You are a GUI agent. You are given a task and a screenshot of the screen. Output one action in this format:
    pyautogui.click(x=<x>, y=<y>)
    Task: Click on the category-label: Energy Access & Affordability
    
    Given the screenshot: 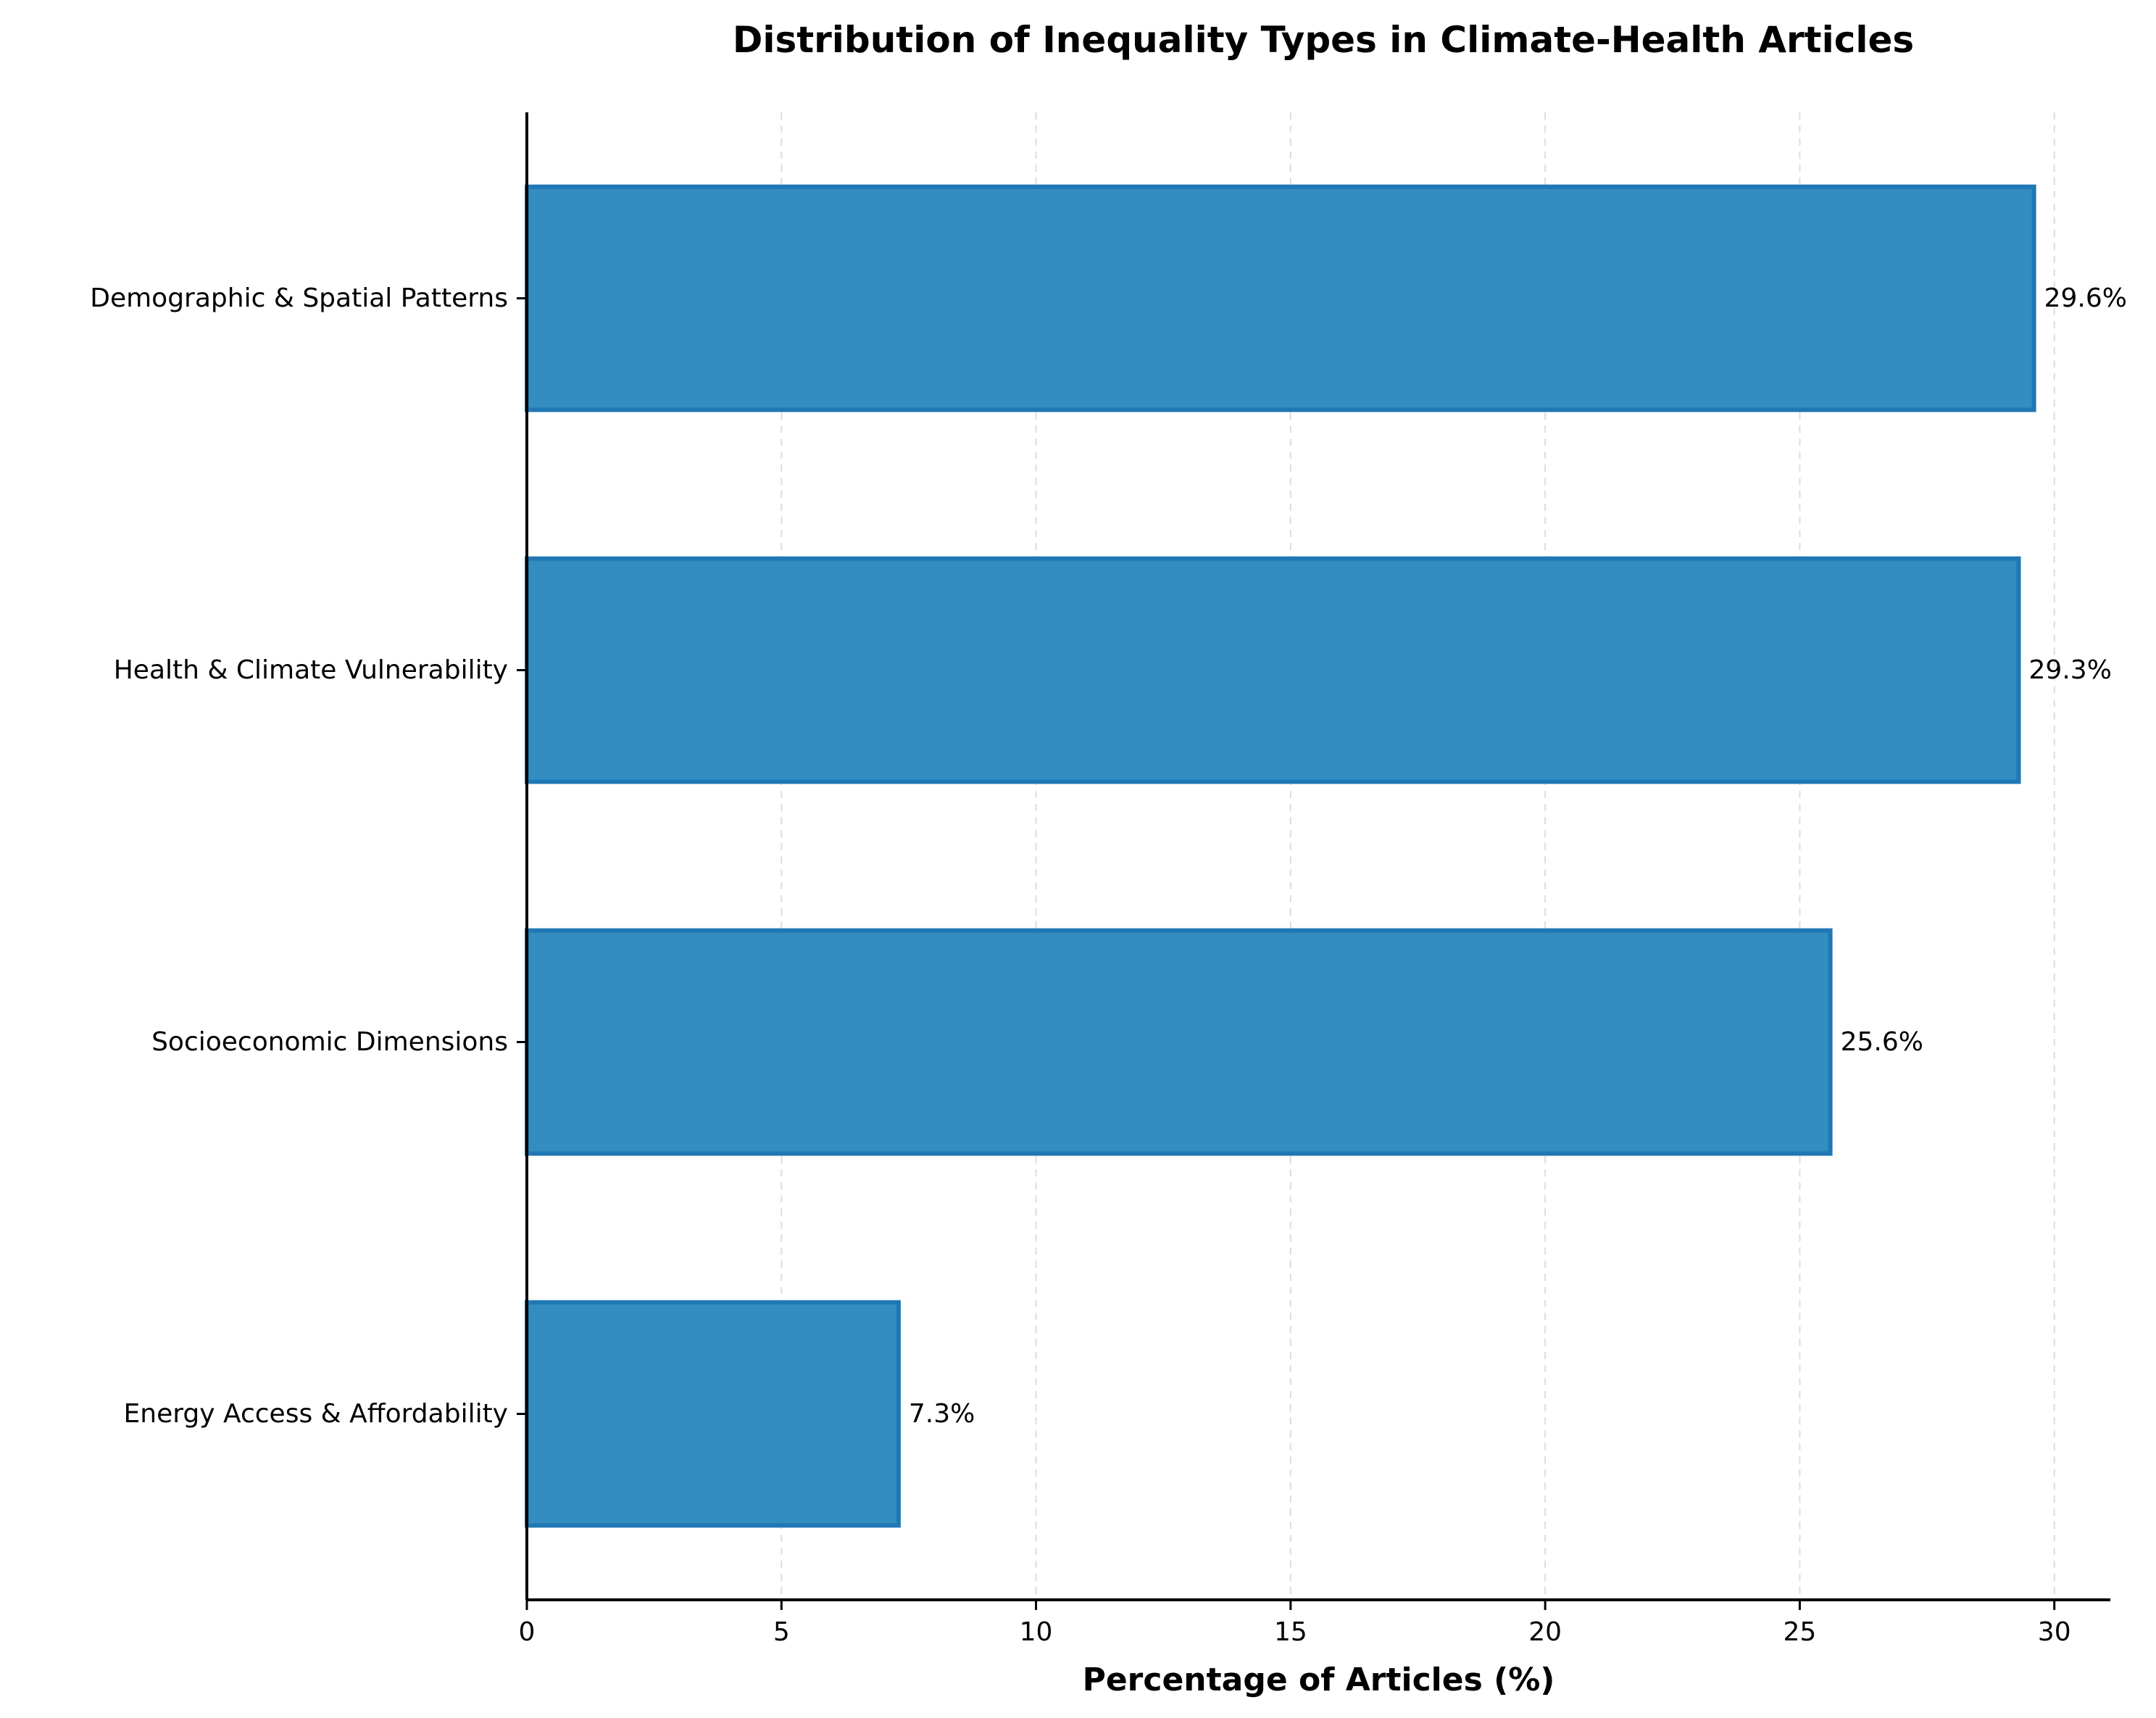 What is the action you would take?
    pyautogui.click(x=316, y=1414)
    